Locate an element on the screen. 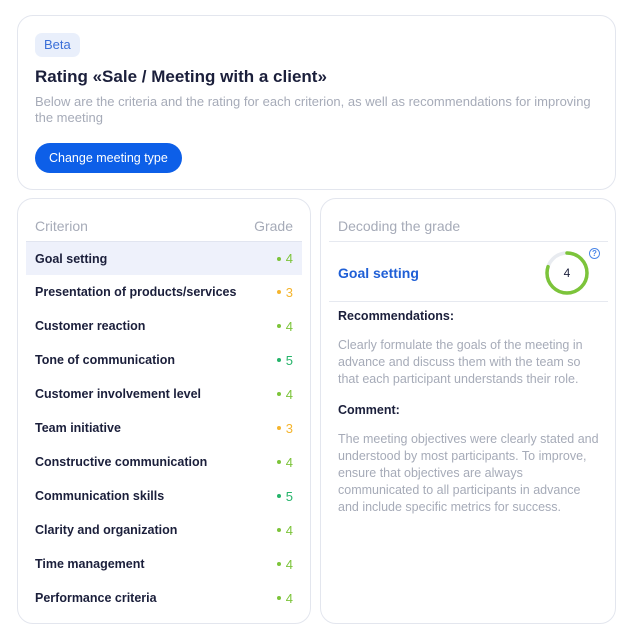  score-ring is located at coordinates (567, 273).